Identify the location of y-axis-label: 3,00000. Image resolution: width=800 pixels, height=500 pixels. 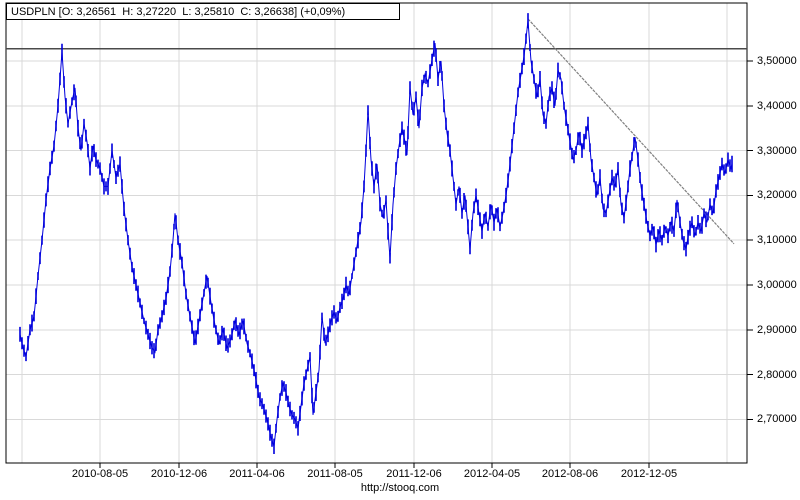
(777, 285).